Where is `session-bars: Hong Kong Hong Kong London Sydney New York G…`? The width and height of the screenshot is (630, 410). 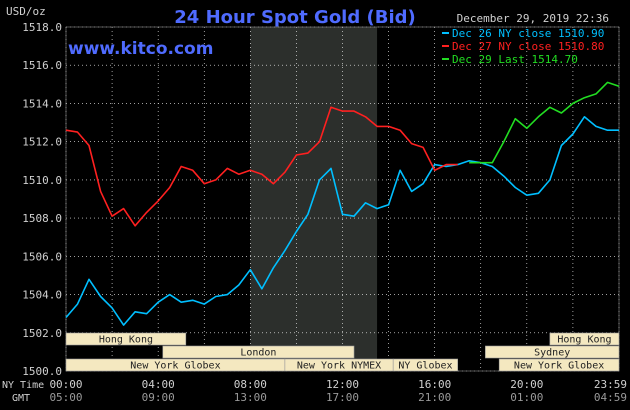 session-bars: Hong Kong Hong Kong London Sydney New York G… is located at coordinates (342, 352).